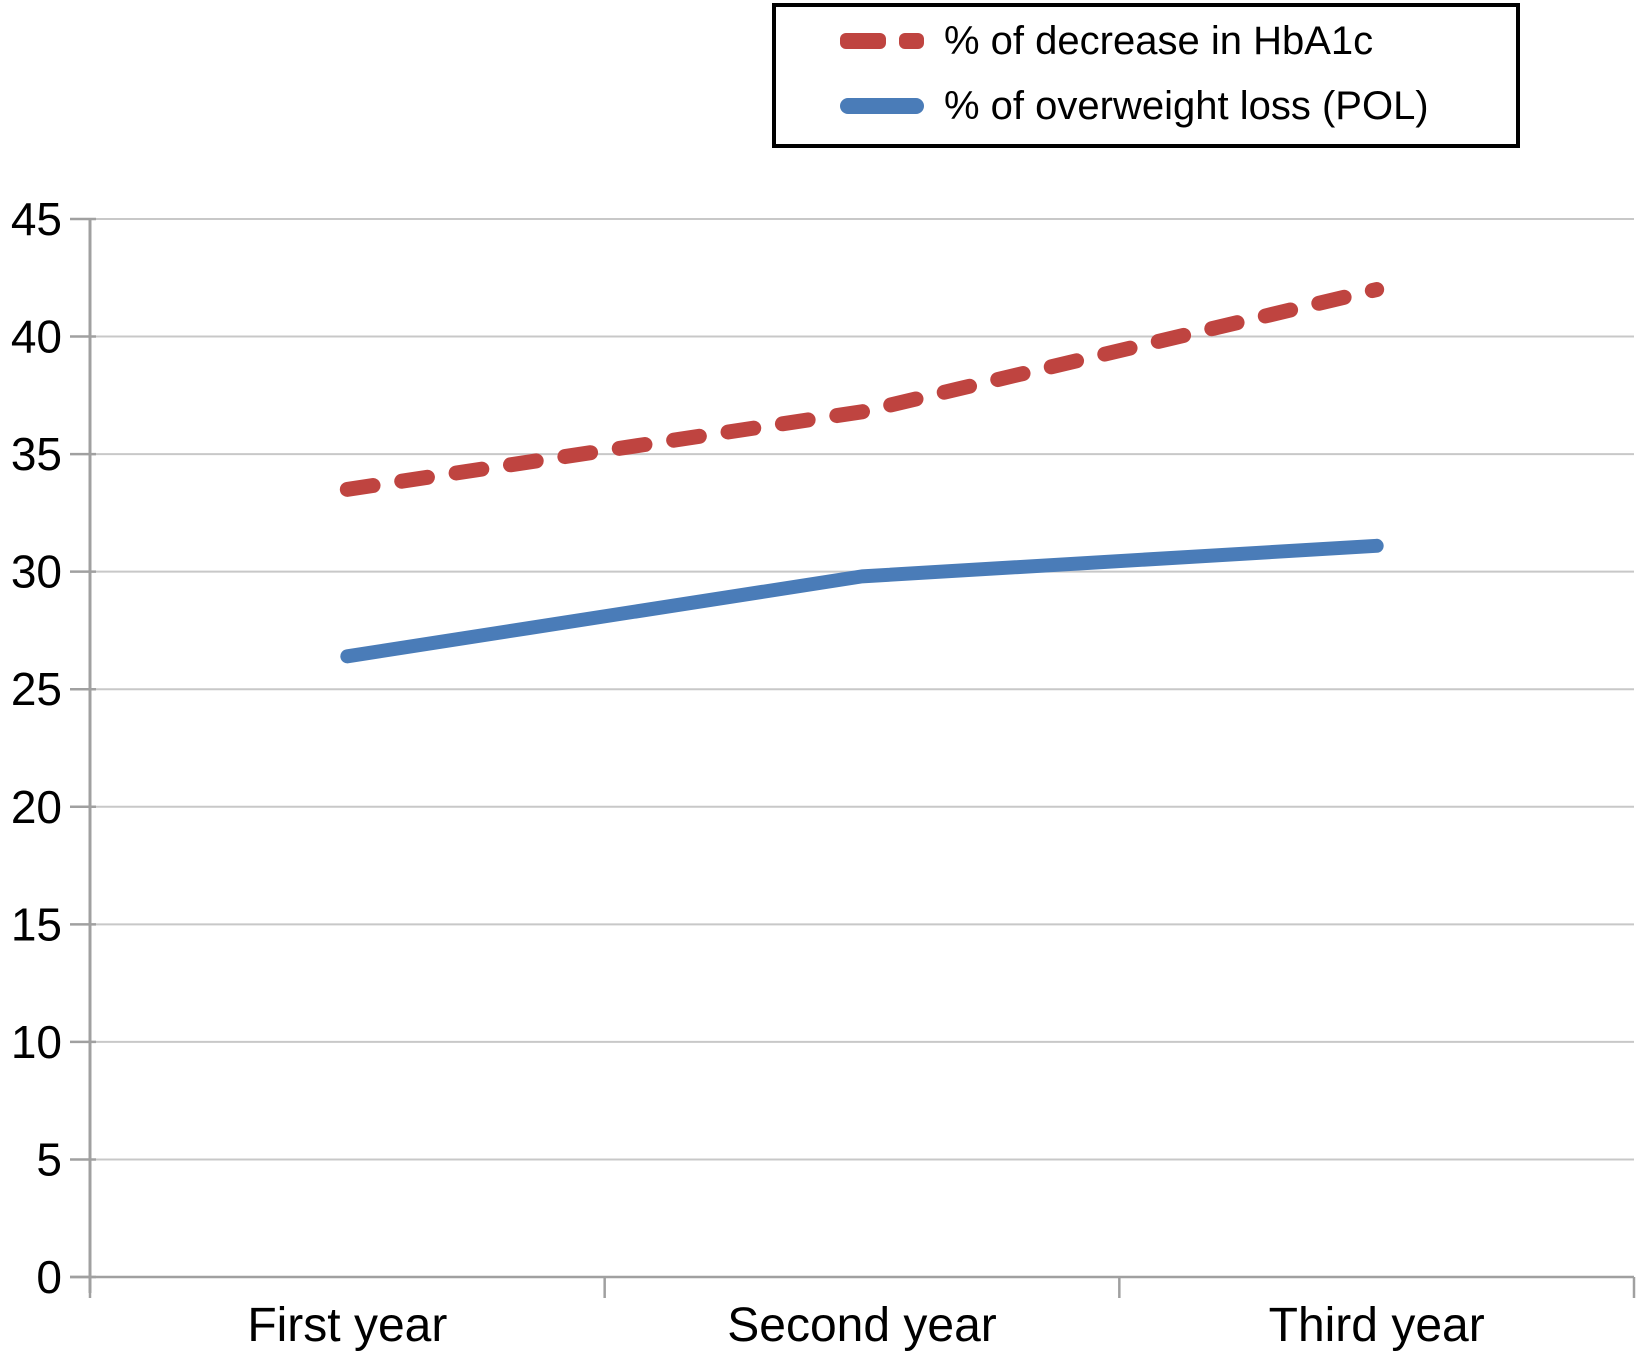 This screenshot has width=1637, height=1366. Describe the element at coordinates (862, 1325) in the screenshot. I see `x-axis-category-label: Second year` at that location.